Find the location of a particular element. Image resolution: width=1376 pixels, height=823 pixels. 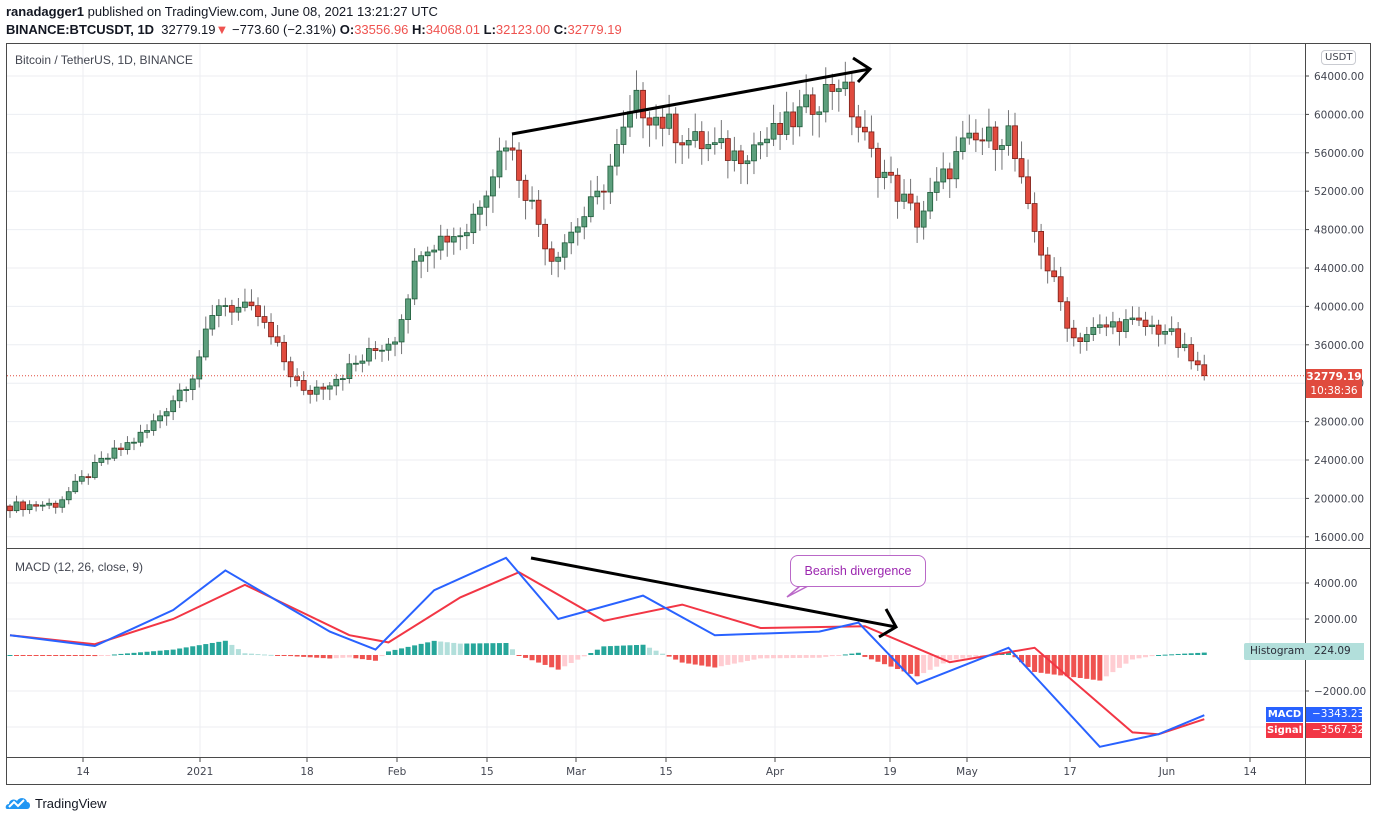

svg-text: 36000.00 is located at coordinates (1339, 346).